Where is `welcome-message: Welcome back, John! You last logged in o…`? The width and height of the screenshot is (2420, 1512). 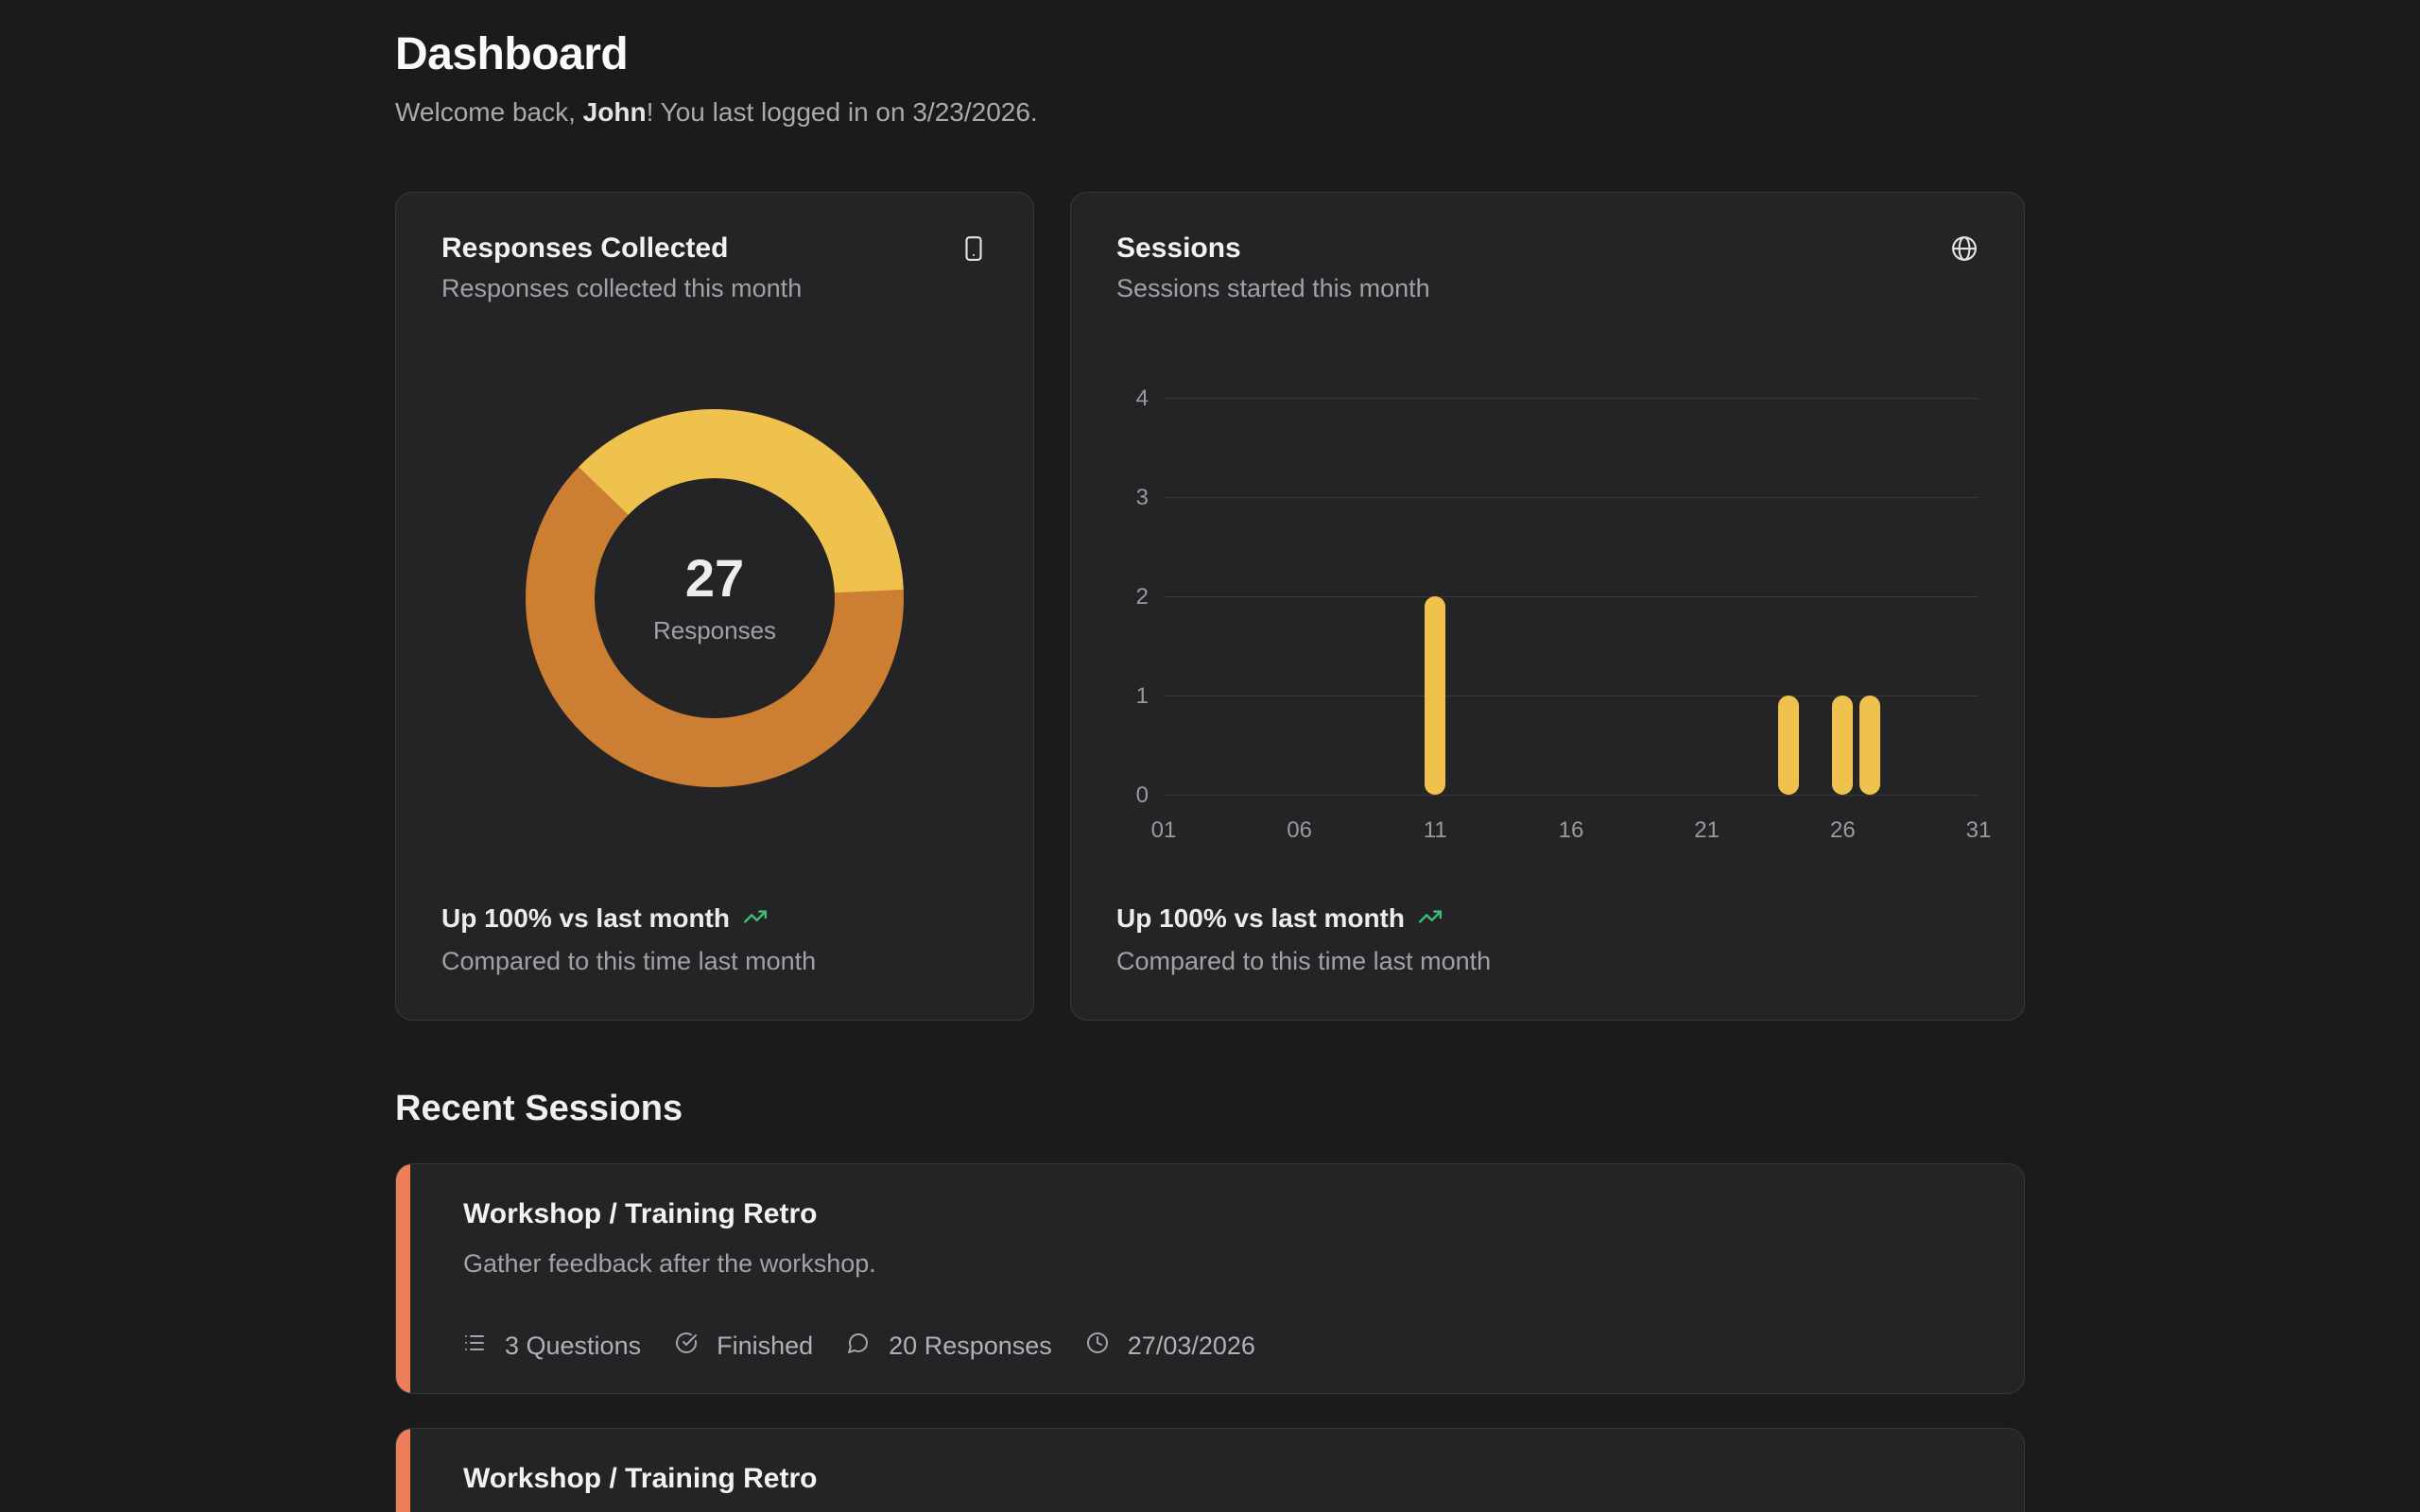
welcome-message: Welcome back, John! You last logged in o… is located at coordinates (1210, 112).